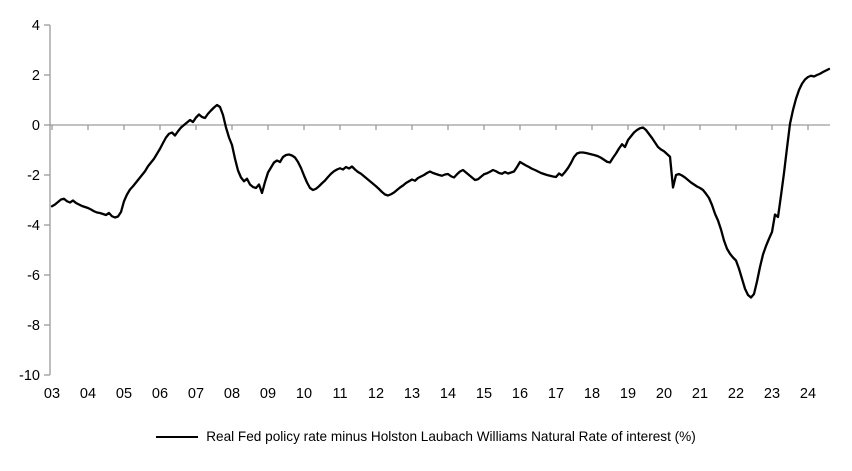 This screenshot has width=852, height=471. I want to click on x-tick-label: 17, so click(556, 394).